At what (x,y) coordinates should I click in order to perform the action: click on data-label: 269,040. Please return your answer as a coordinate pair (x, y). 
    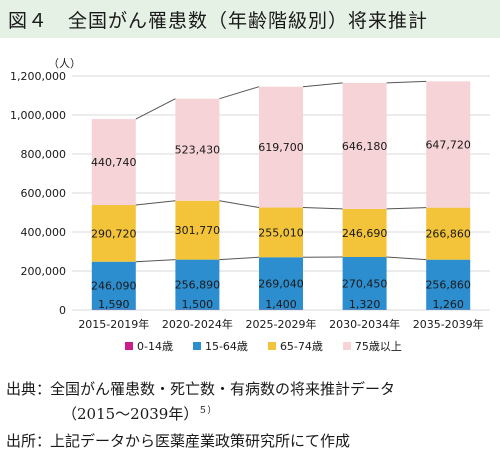
    Looking at the image, I should click on (281, 283).